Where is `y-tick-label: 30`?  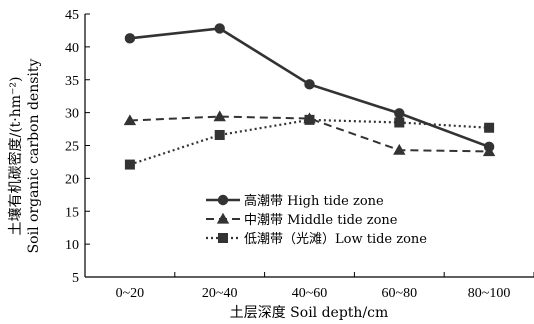 y-tick-label: 30 is located at coordinates (72, 114).